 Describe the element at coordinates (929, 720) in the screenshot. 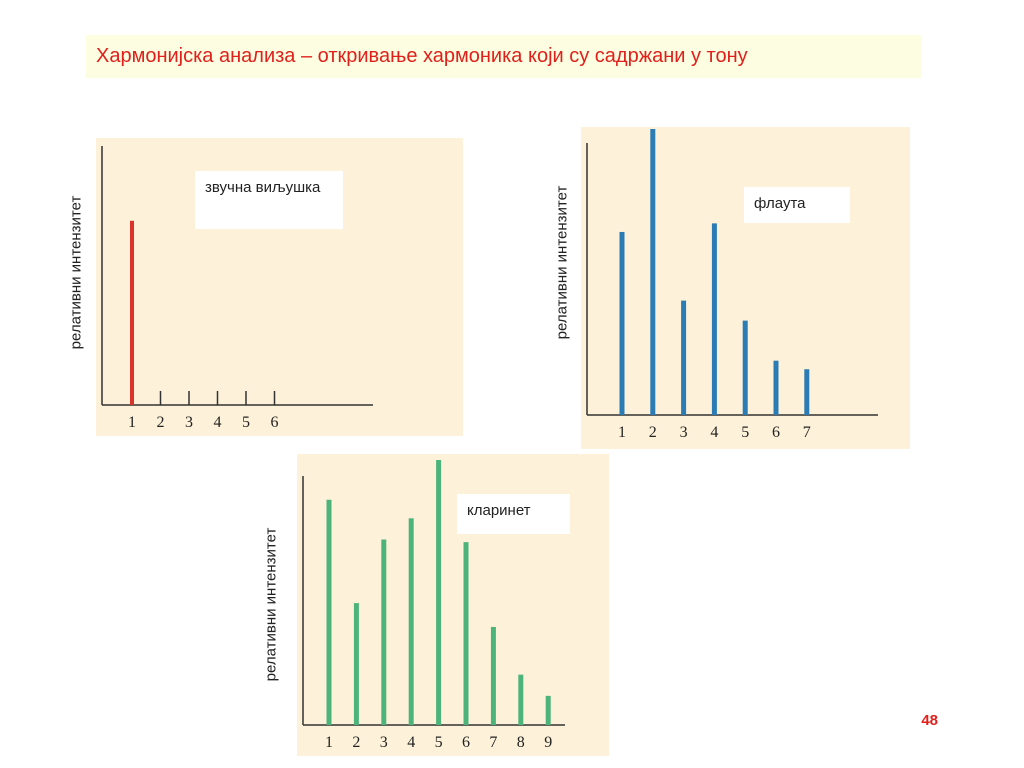

I see `page-number: 48` at that location.